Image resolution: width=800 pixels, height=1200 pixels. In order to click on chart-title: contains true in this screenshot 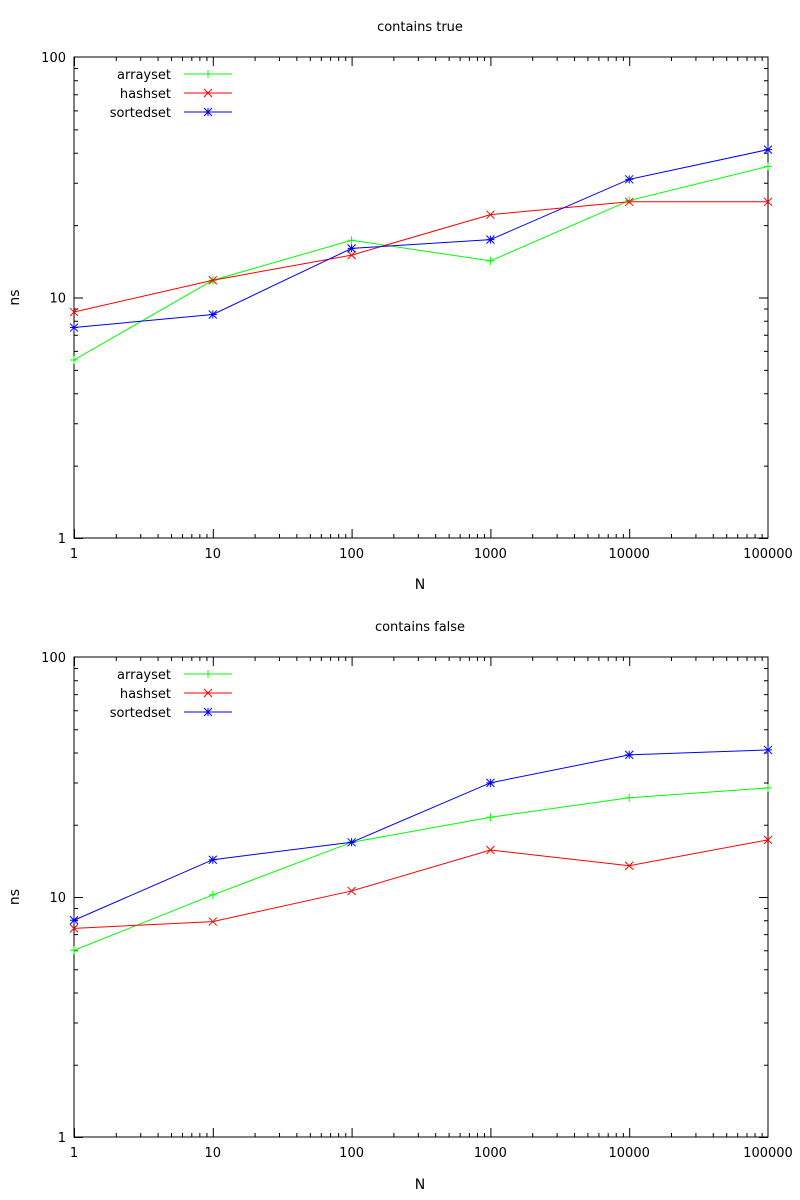, I will do `click(420, 27)`.